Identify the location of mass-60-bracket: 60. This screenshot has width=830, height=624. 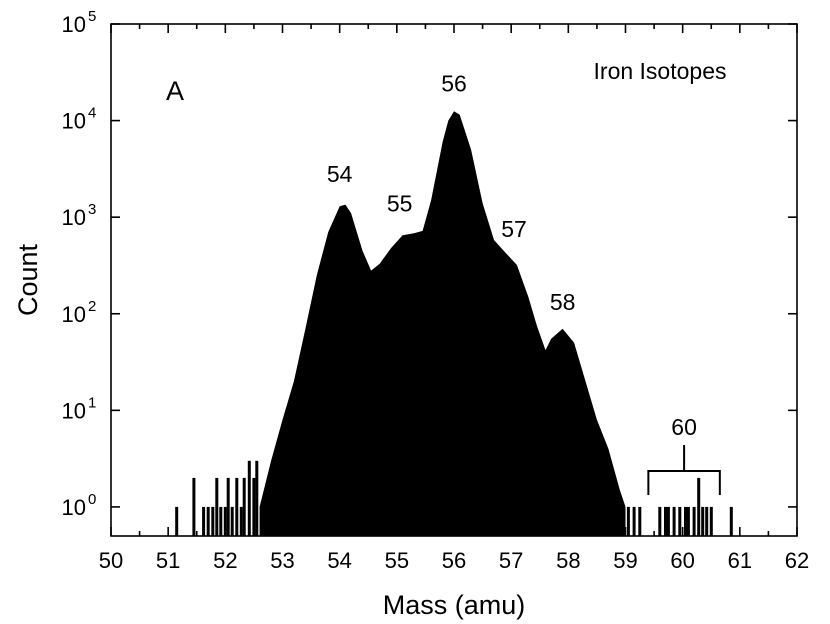
(684, 454).